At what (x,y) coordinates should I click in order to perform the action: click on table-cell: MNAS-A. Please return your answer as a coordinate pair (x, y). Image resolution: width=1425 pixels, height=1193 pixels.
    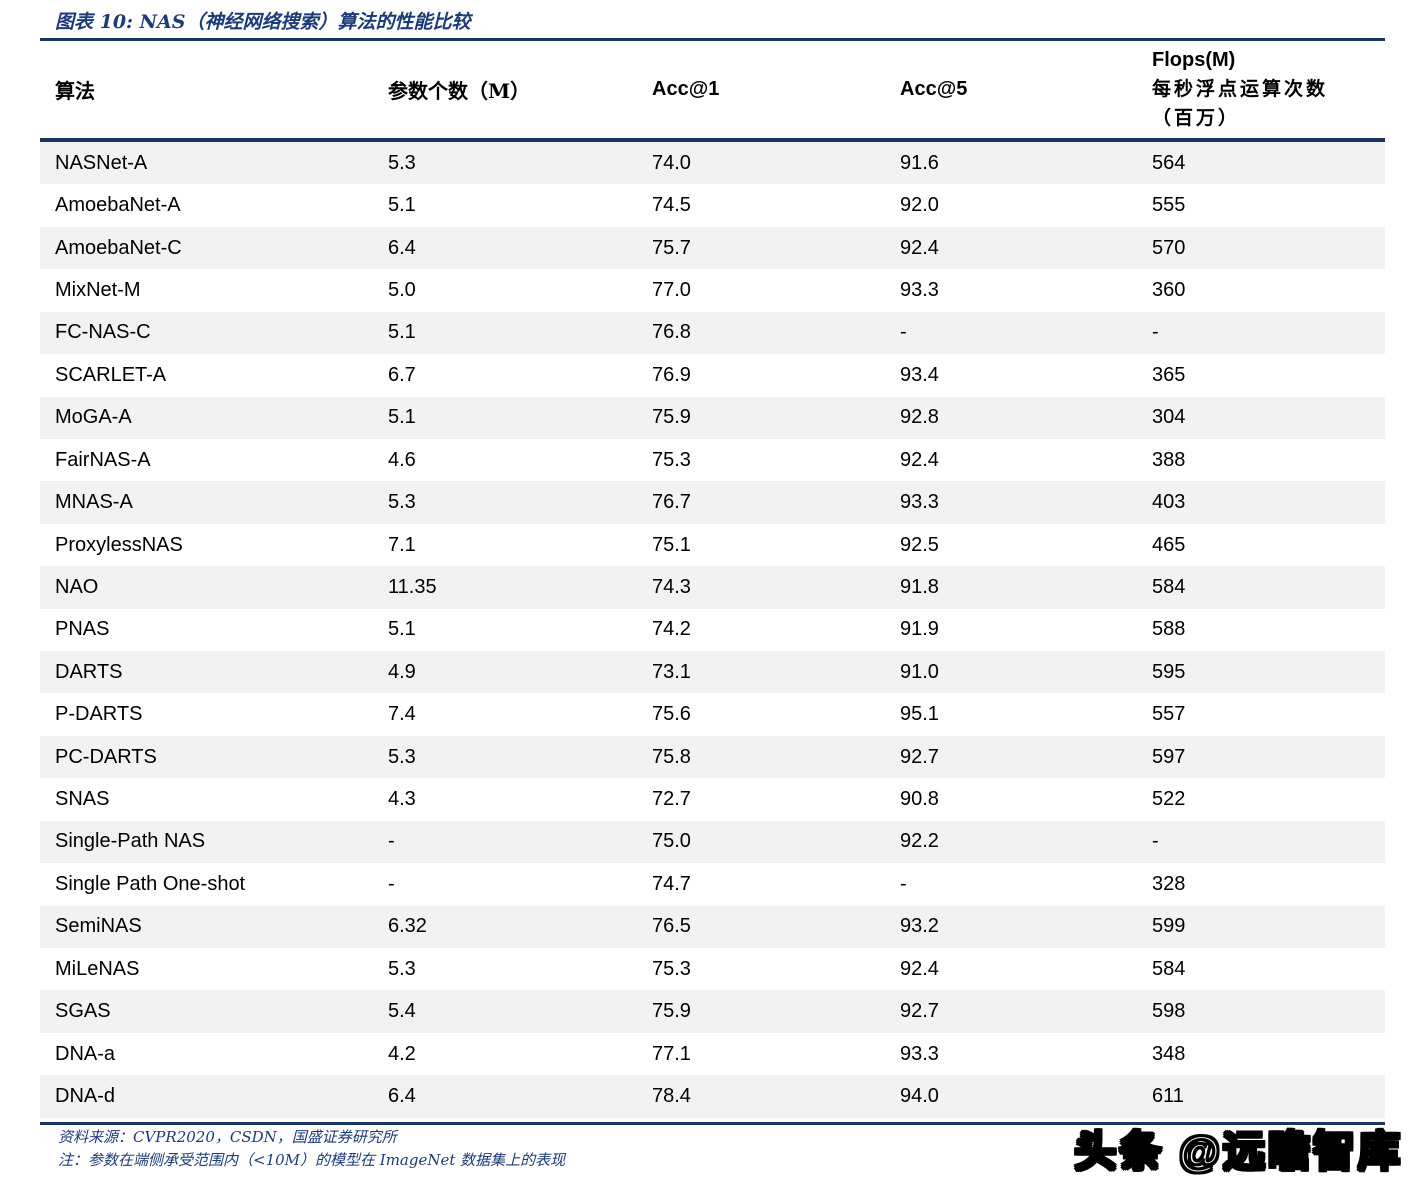
    Looking at the image, I should click on (94, 502).